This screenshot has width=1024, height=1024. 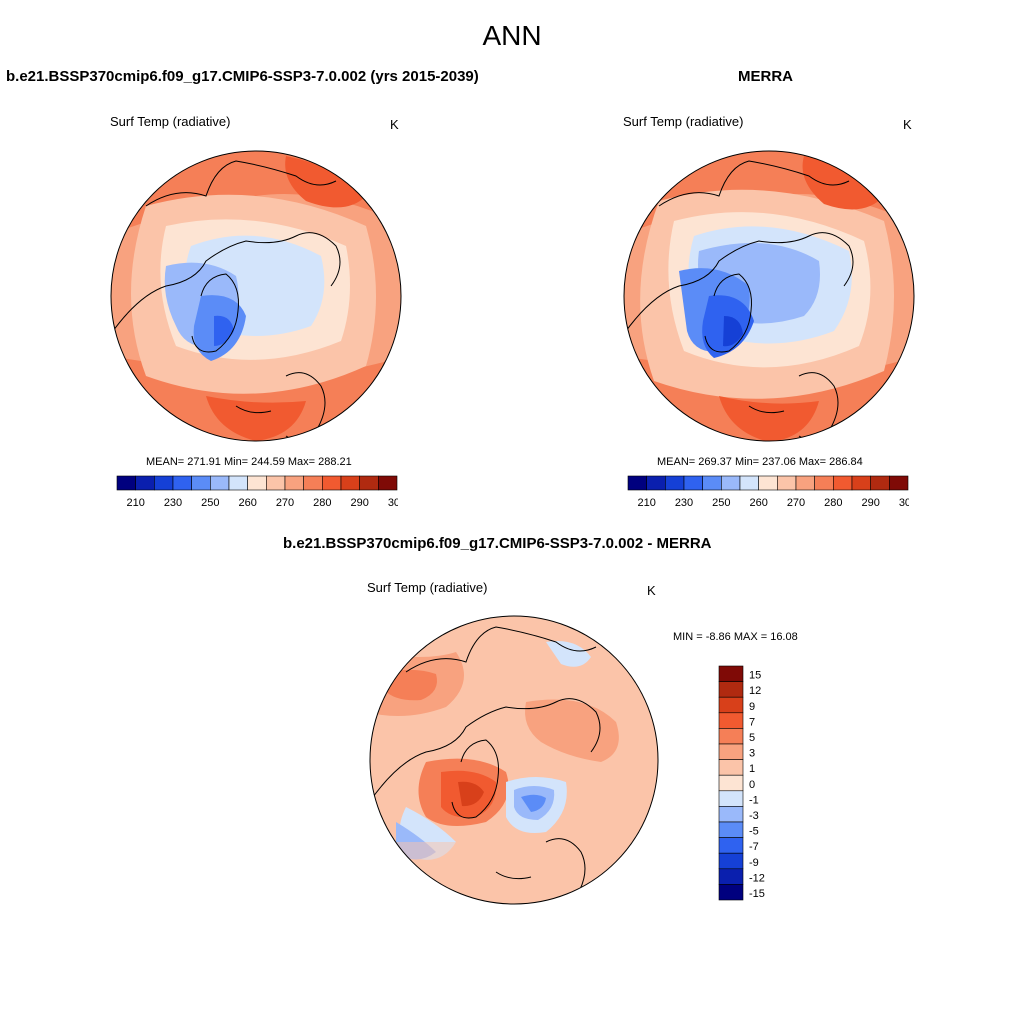 I want to click on panel3-colorbar: 15 12 9 7 5 3 1 0 -1 -3 -5 -7 -9 -12 -15, so click(x=741, y=783).